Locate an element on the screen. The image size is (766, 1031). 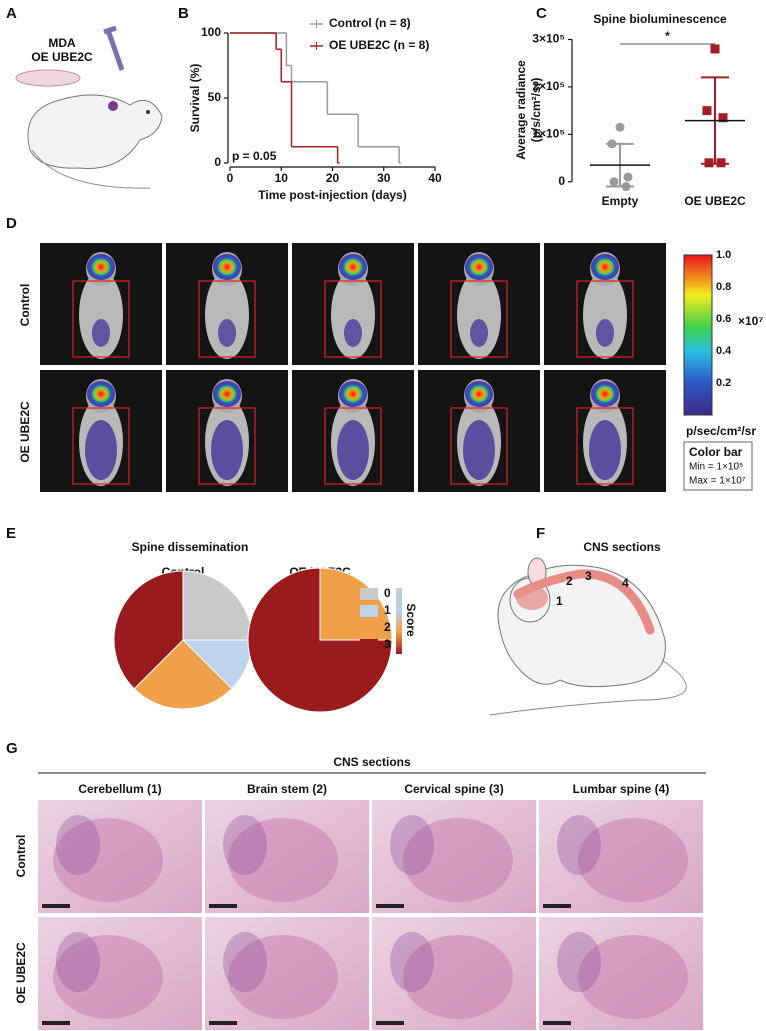
mouse-illustration is located at coordinates (588, 636).